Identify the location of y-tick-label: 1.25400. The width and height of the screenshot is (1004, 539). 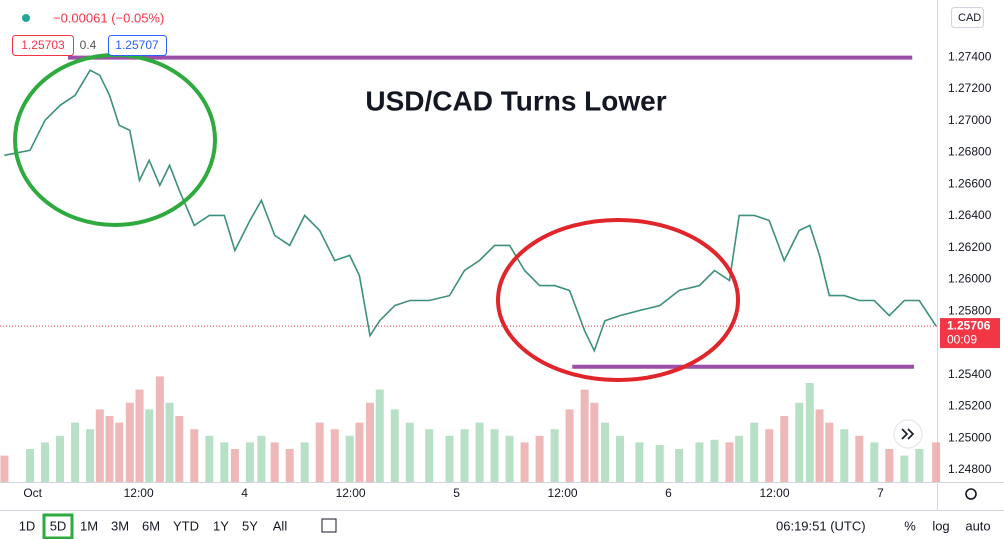
(970, 374).